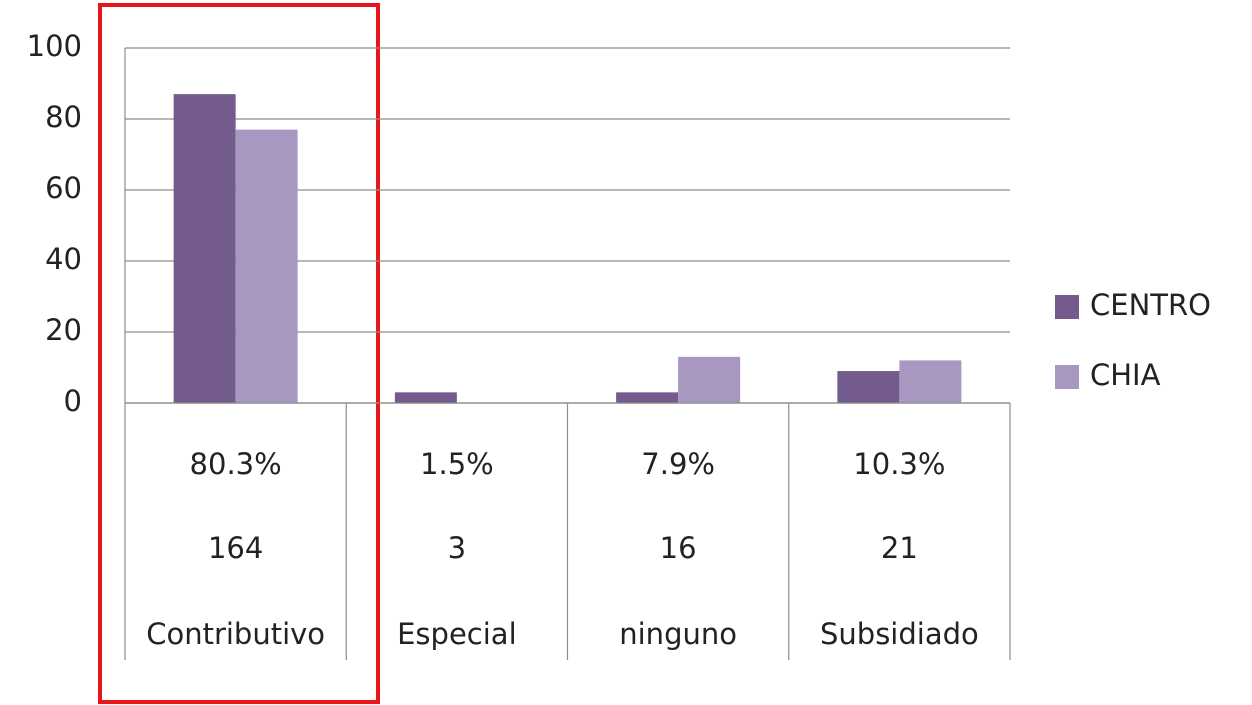 The height and width of the screenshot is (705, 1252). I want to click on category-count: 21, so click(899, 548).